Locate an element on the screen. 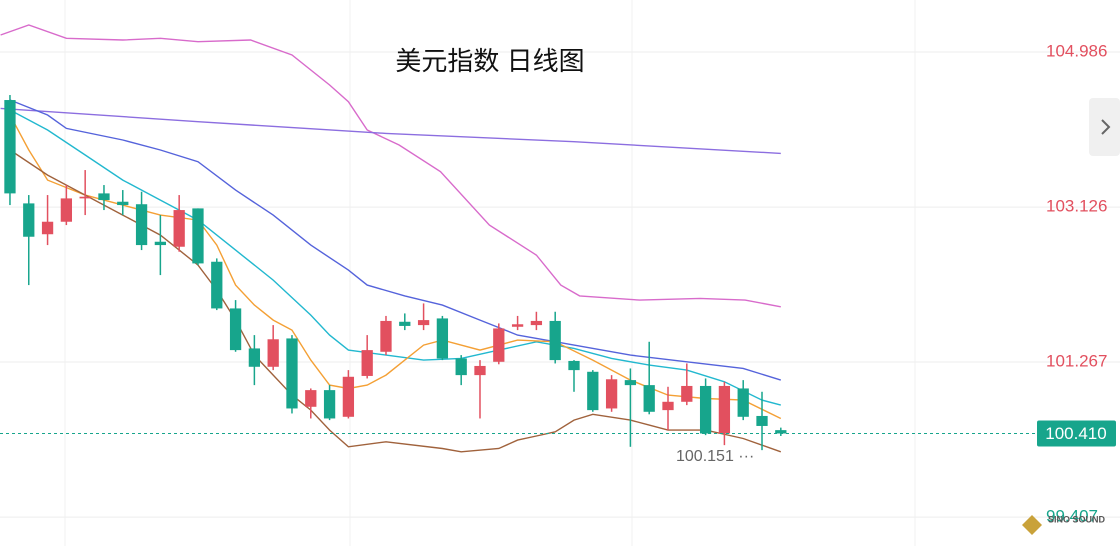  side-panel-toggle is located at coordinates (1104, 127).